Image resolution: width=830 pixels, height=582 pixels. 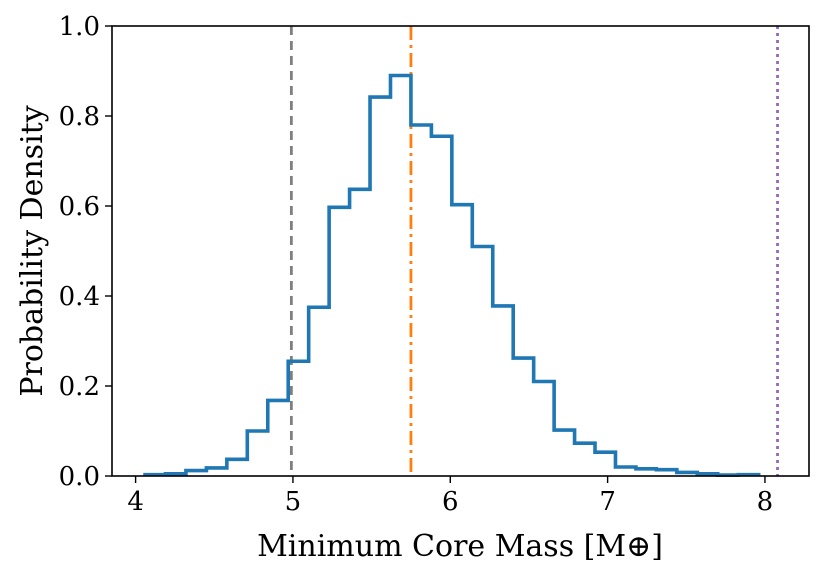 I want to click on x-tick-label: 7, so click(x=607, y=502).